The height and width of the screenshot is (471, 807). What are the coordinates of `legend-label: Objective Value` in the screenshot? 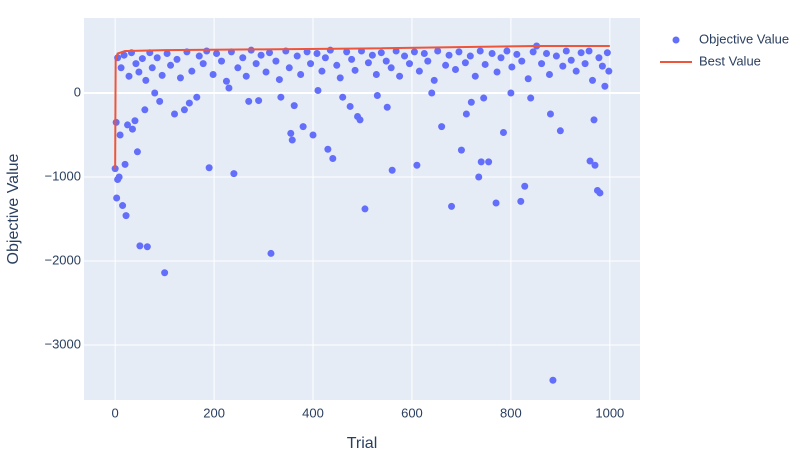 It's located at (744, 38).